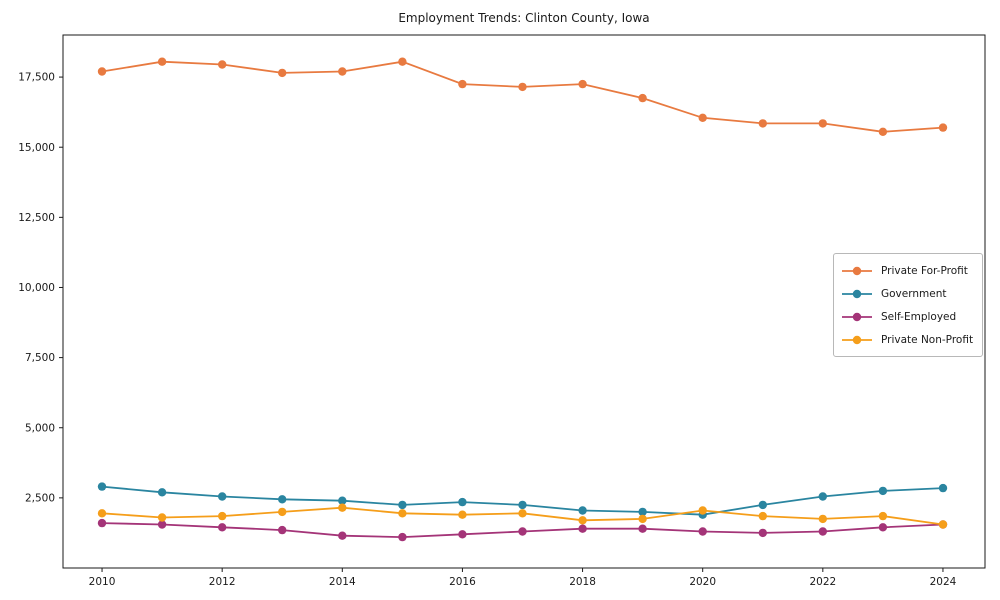  What do you see at coordinates (914, 293) in the screenshot?
I see `legend-label: Government` at bounding box center [914, 293].